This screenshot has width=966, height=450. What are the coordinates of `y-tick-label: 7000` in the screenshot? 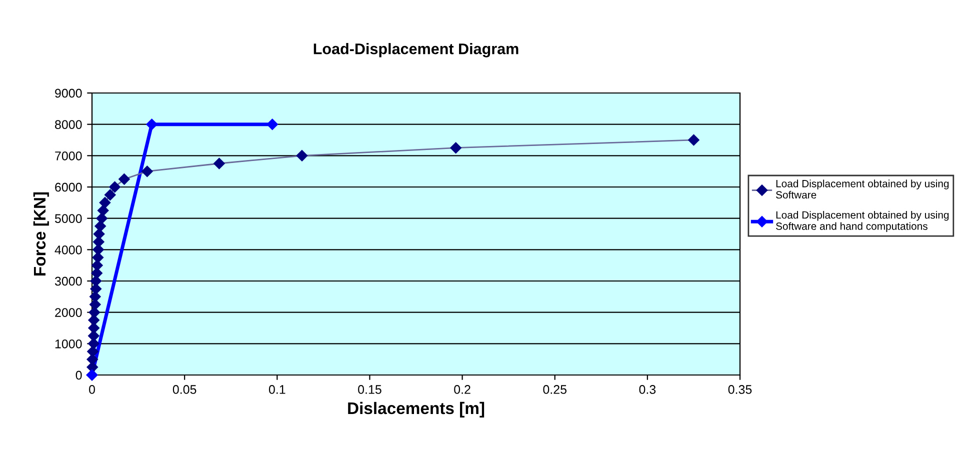 It's located at (68, 155).